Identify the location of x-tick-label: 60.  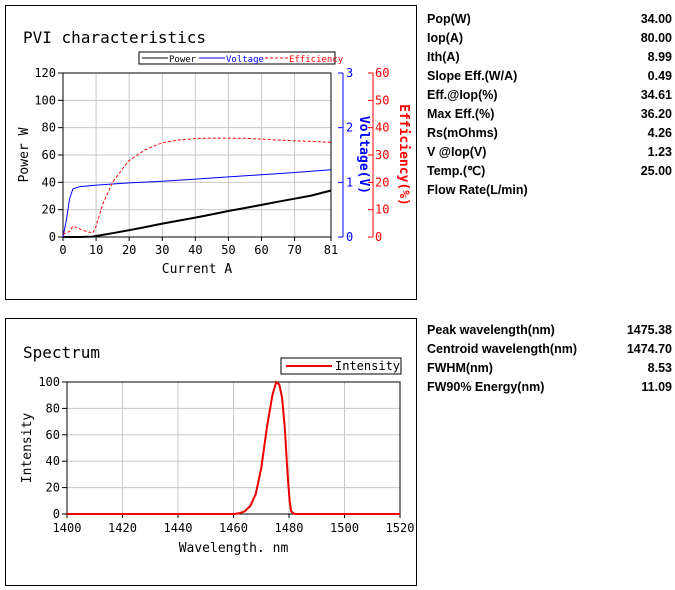
(261, 250).